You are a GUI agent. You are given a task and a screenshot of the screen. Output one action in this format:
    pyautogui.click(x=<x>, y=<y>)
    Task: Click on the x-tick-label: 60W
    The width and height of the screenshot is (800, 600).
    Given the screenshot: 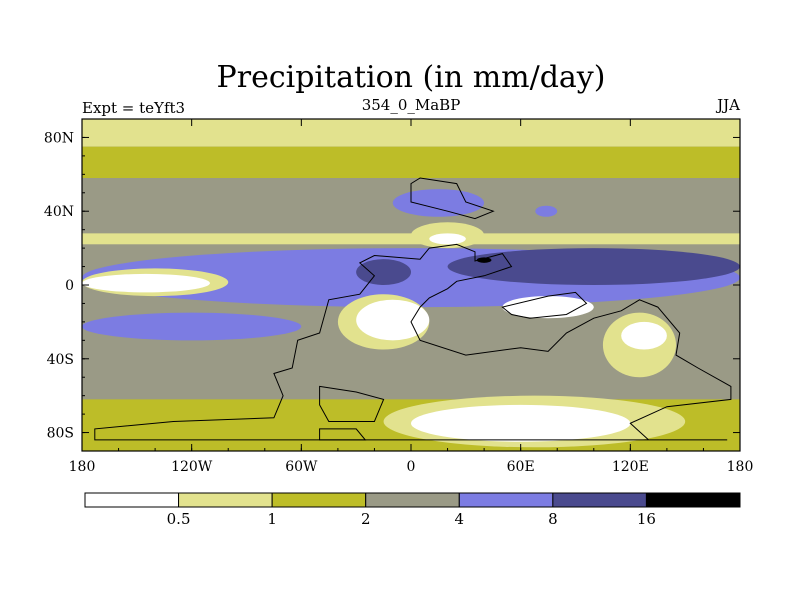 What is the action you would take?
    pyautogui.click(x=301, y=467)
    